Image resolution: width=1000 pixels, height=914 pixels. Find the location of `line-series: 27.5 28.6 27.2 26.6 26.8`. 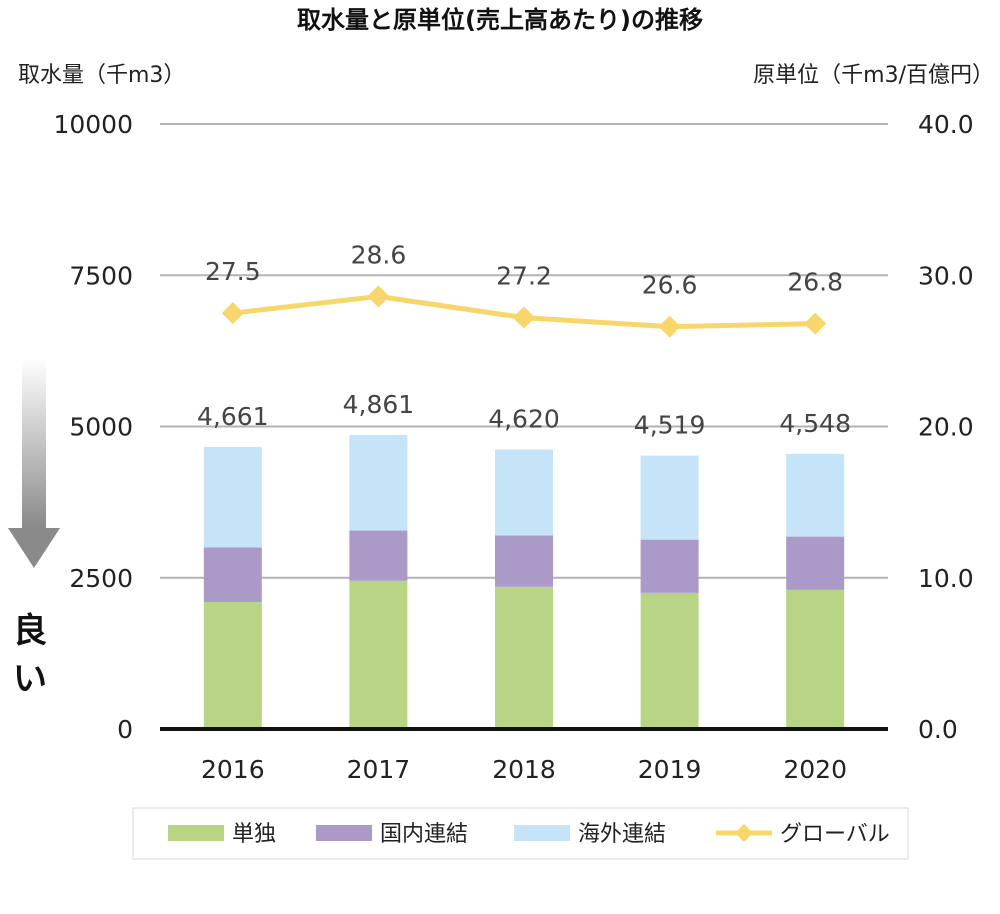

line-series: 27.5 28.6 27.2 26.6 26.8 is located at coordinates (524, 289).